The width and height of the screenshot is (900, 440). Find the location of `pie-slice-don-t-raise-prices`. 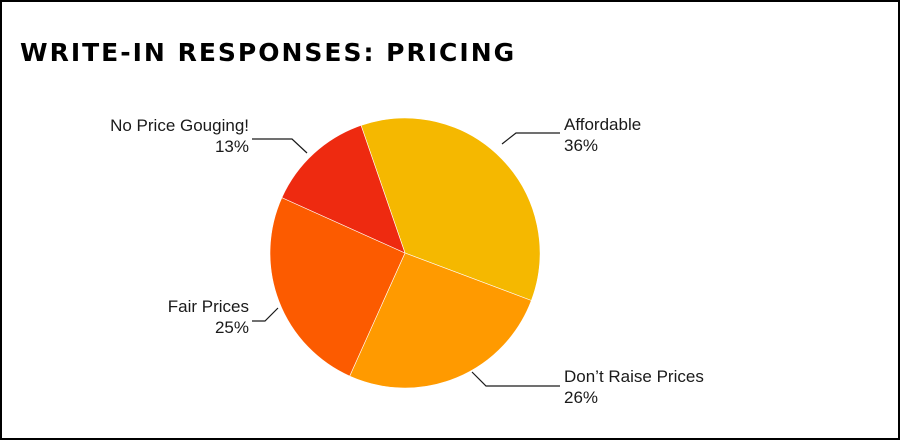

pie-slice-don-t-raise-prices is located at coordinates (440, 320).